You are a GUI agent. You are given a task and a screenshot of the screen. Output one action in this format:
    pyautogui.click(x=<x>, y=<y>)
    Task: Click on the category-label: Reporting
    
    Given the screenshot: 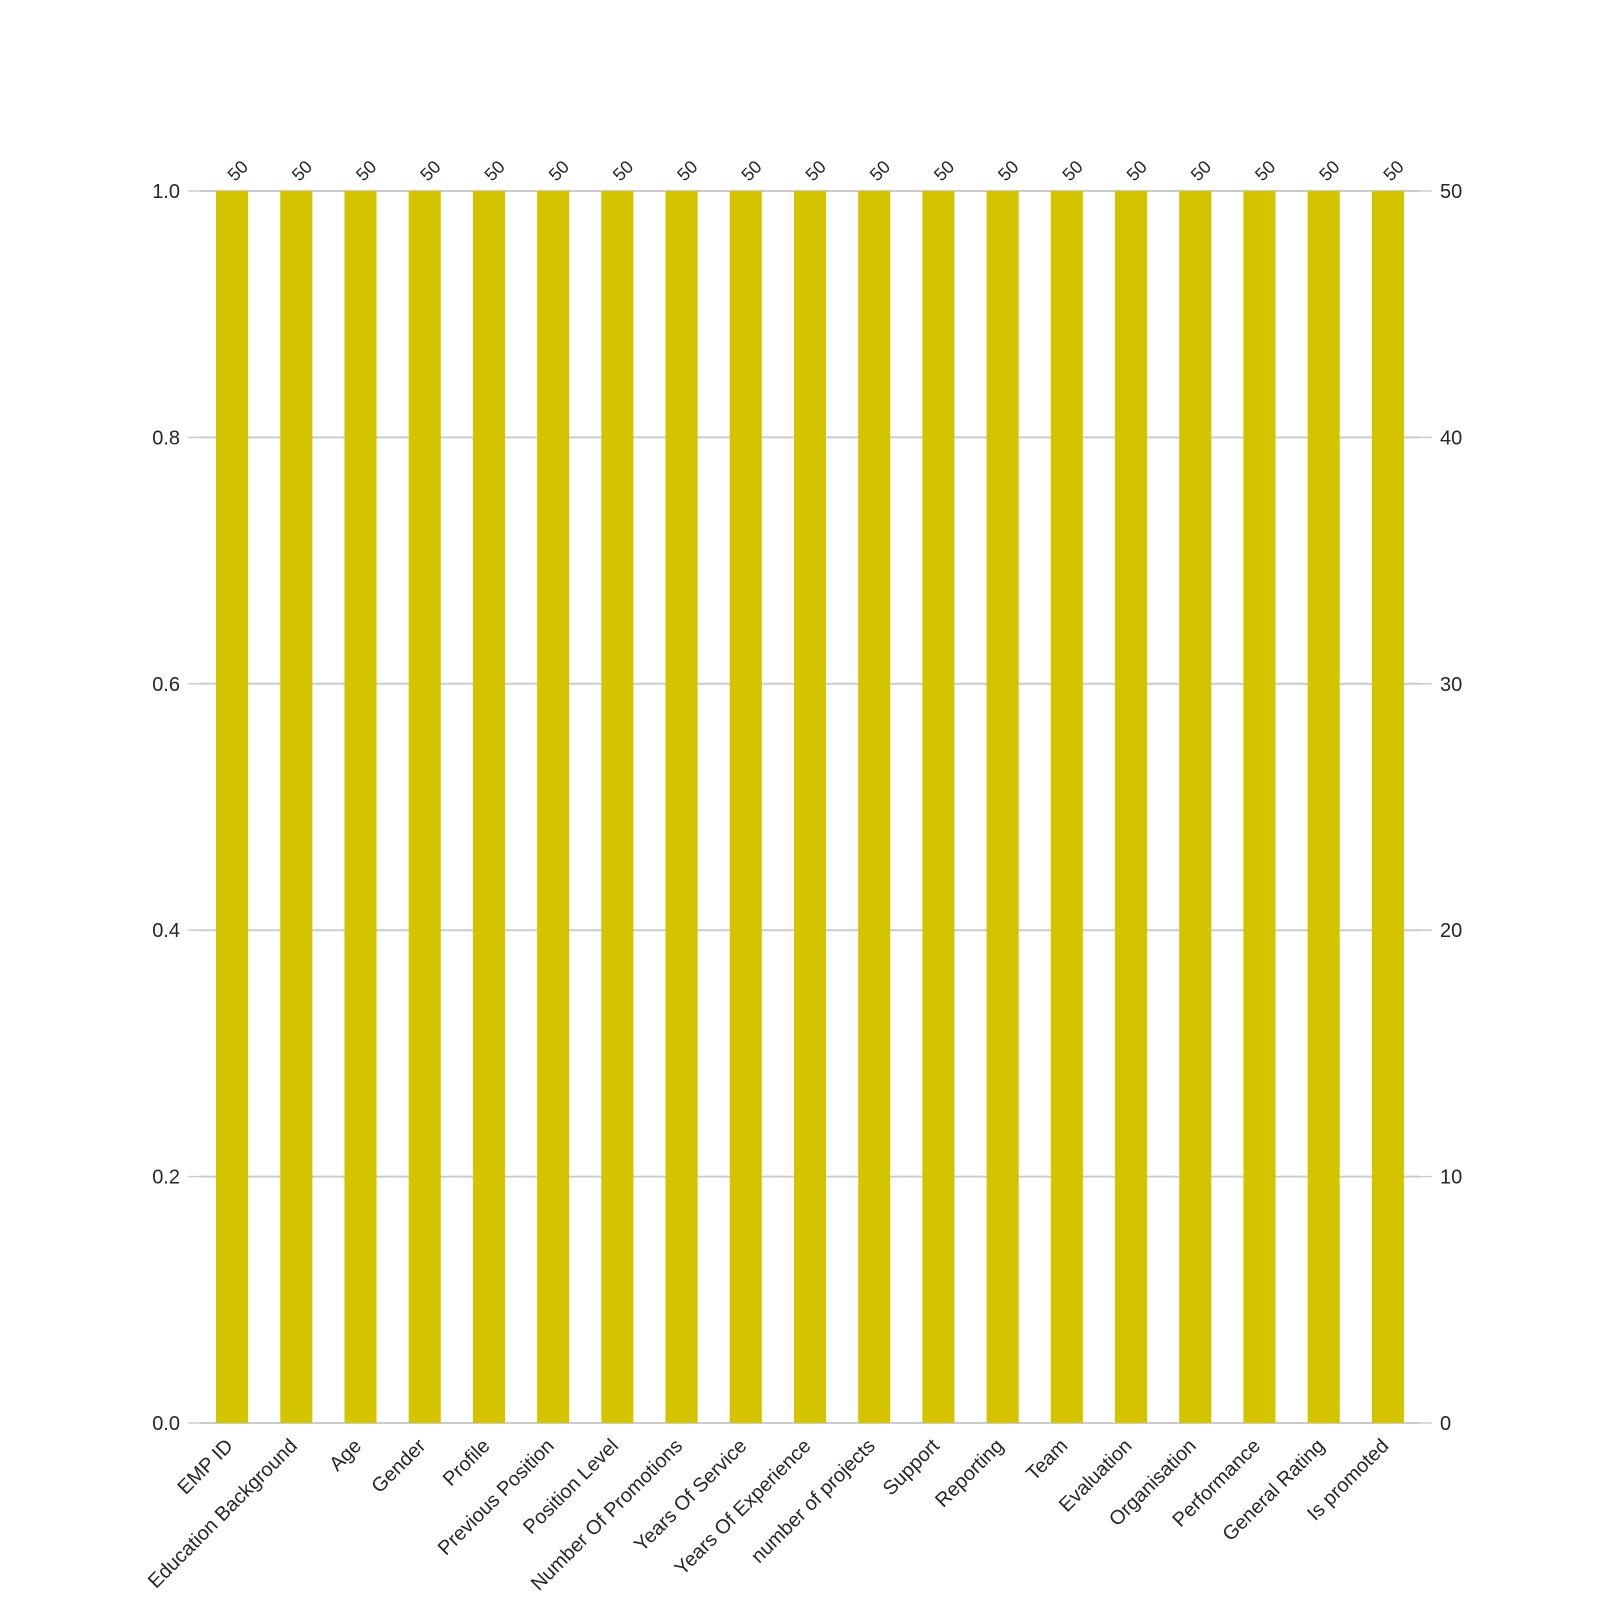 What is the action you would take?
    pyautogui.click(x=969, y=1473)
    